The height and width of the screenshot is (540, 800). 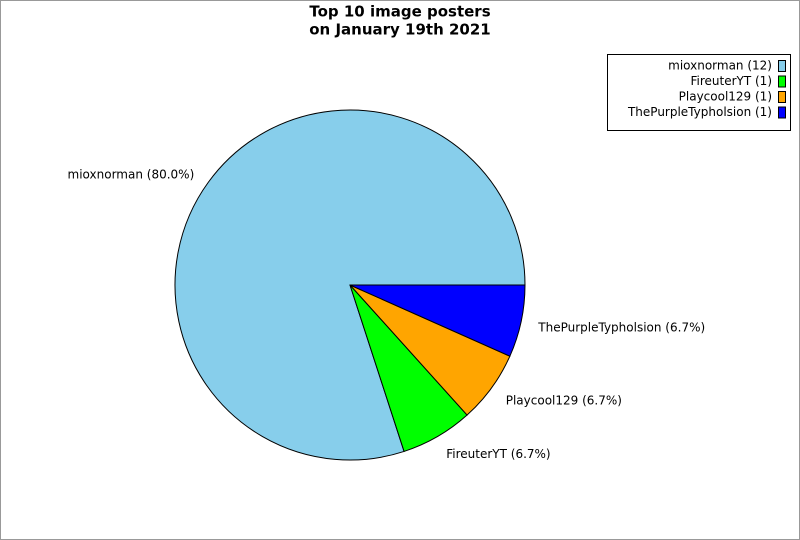 I want to click on legend-box, so click(x=699, y=92).